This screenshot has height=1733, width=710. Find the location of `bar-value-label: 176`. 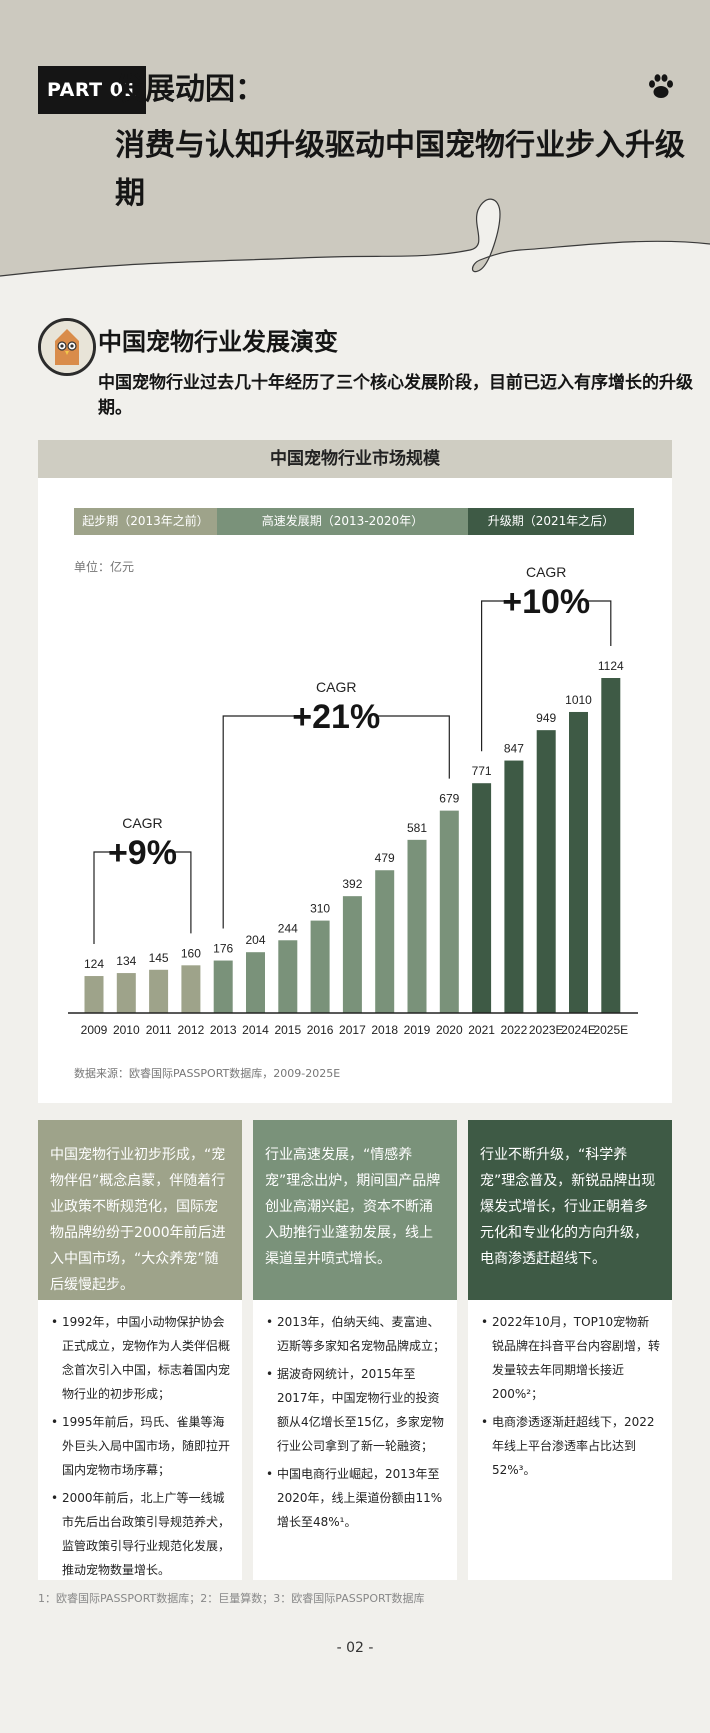

bar-value-label: 176 is located at coordinates (223, 949).